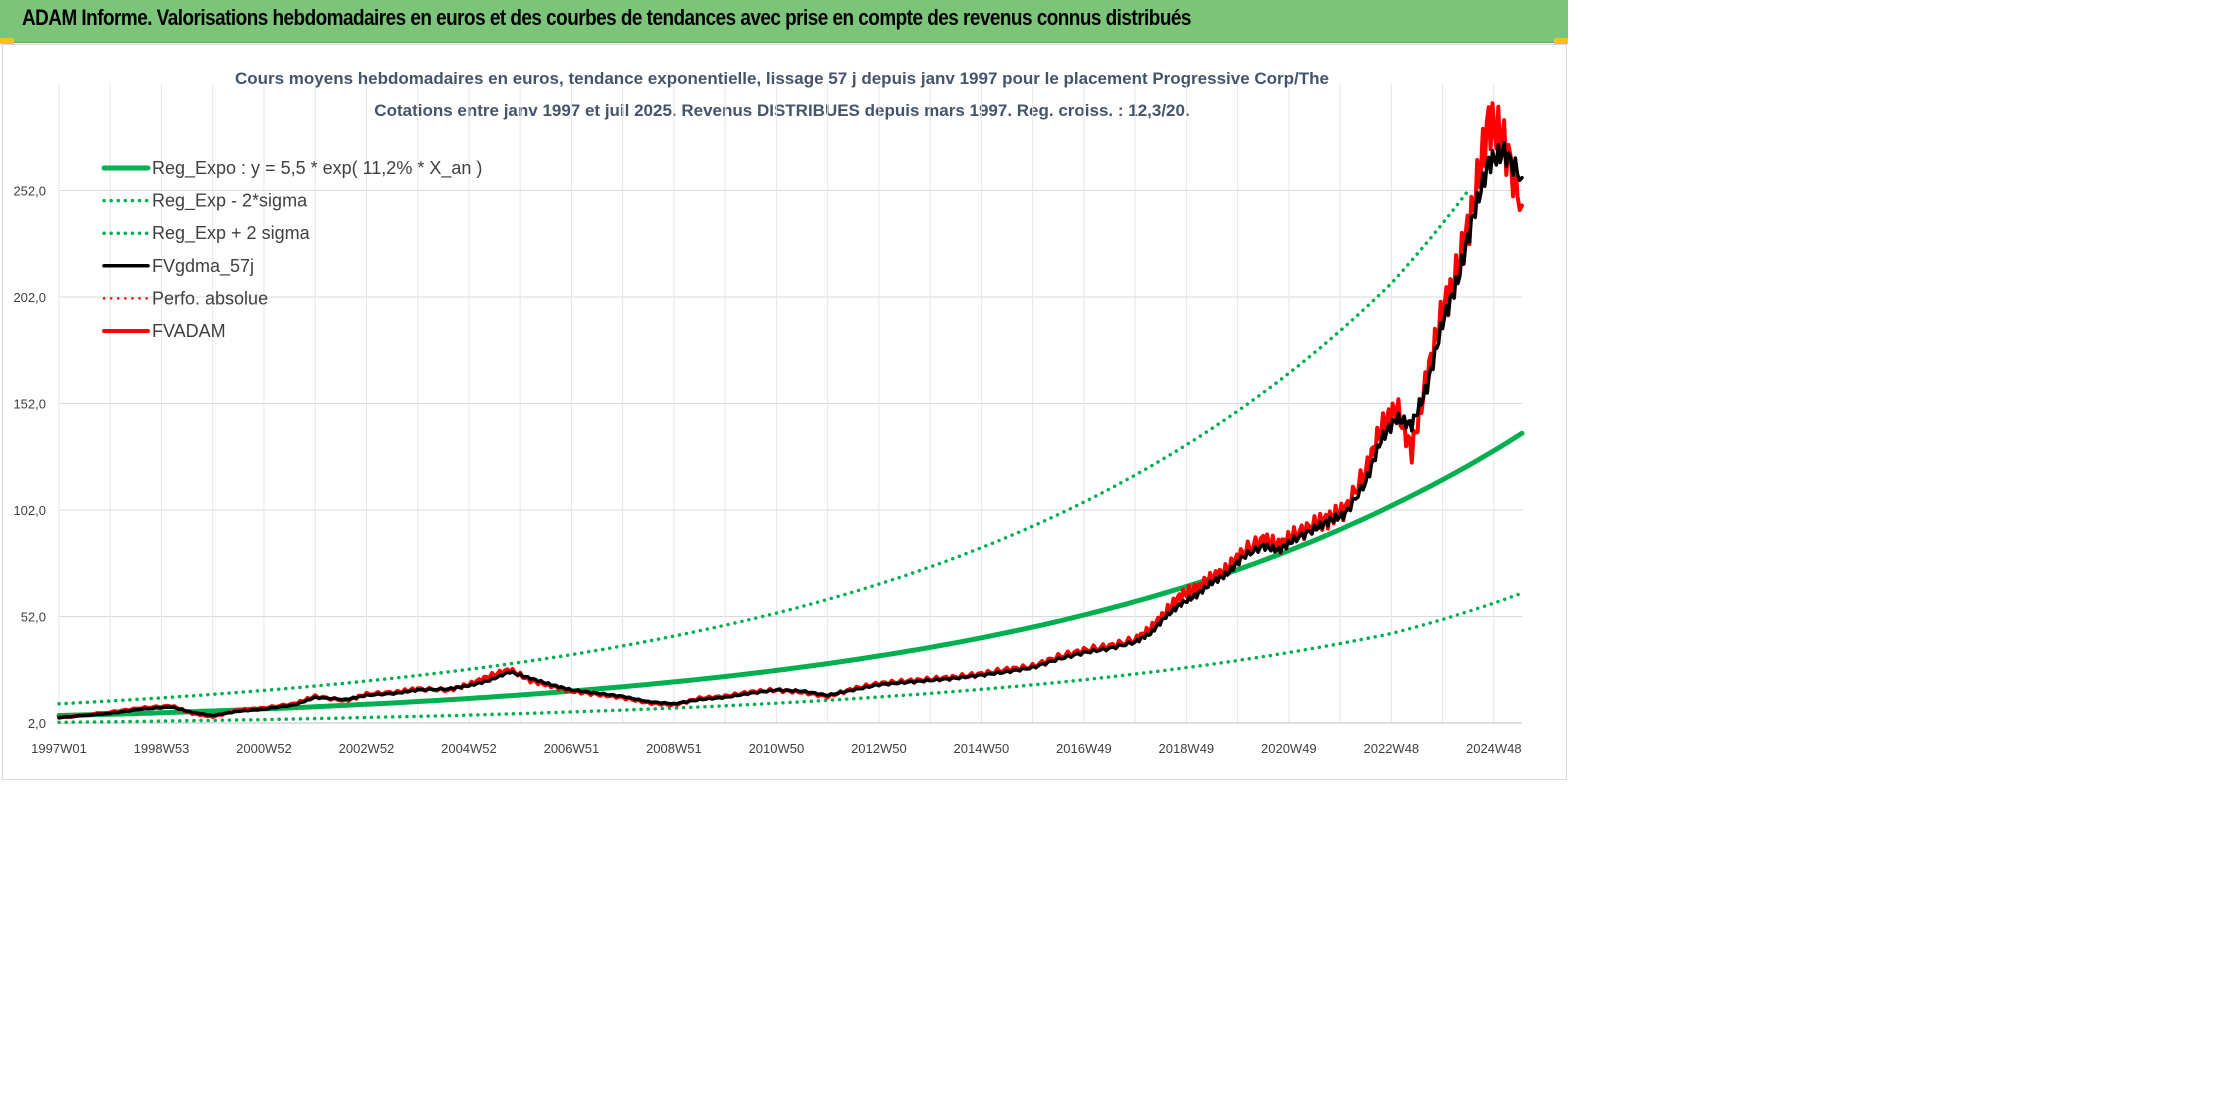 Image resolution: width=2216 pixels, height=1106 pixels. I want to click on legend-label: Reg_Exp + 2 sigma, so click(231, 233).